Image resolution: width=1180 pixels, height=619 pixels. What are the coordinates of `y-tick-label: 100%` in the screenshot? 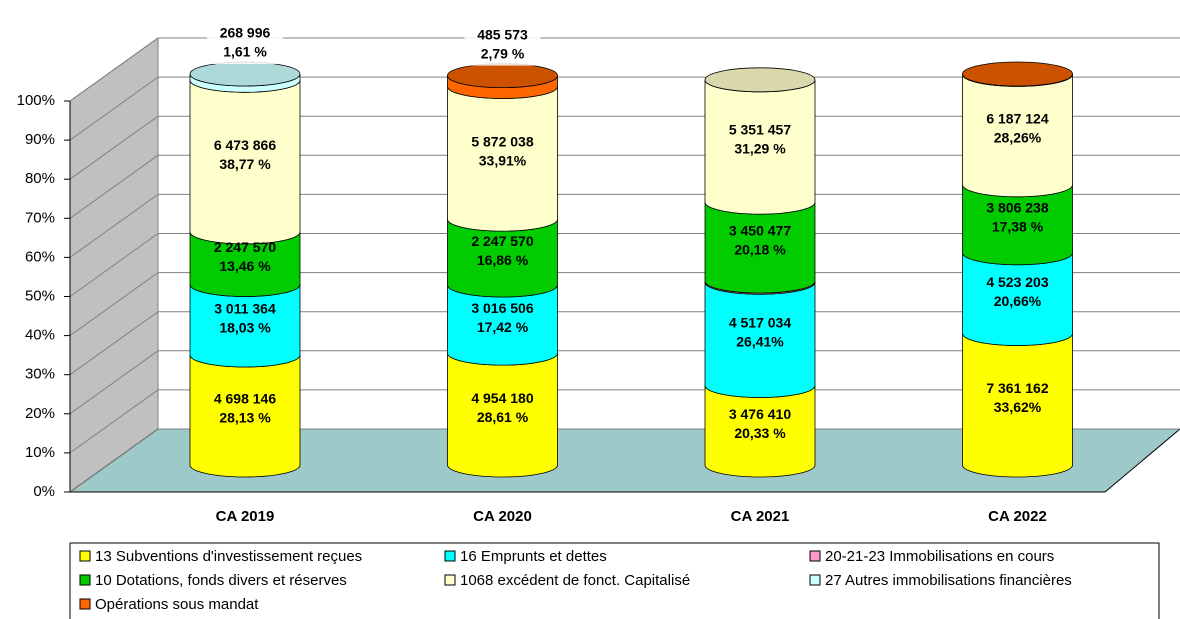 It's located at (36, 100).